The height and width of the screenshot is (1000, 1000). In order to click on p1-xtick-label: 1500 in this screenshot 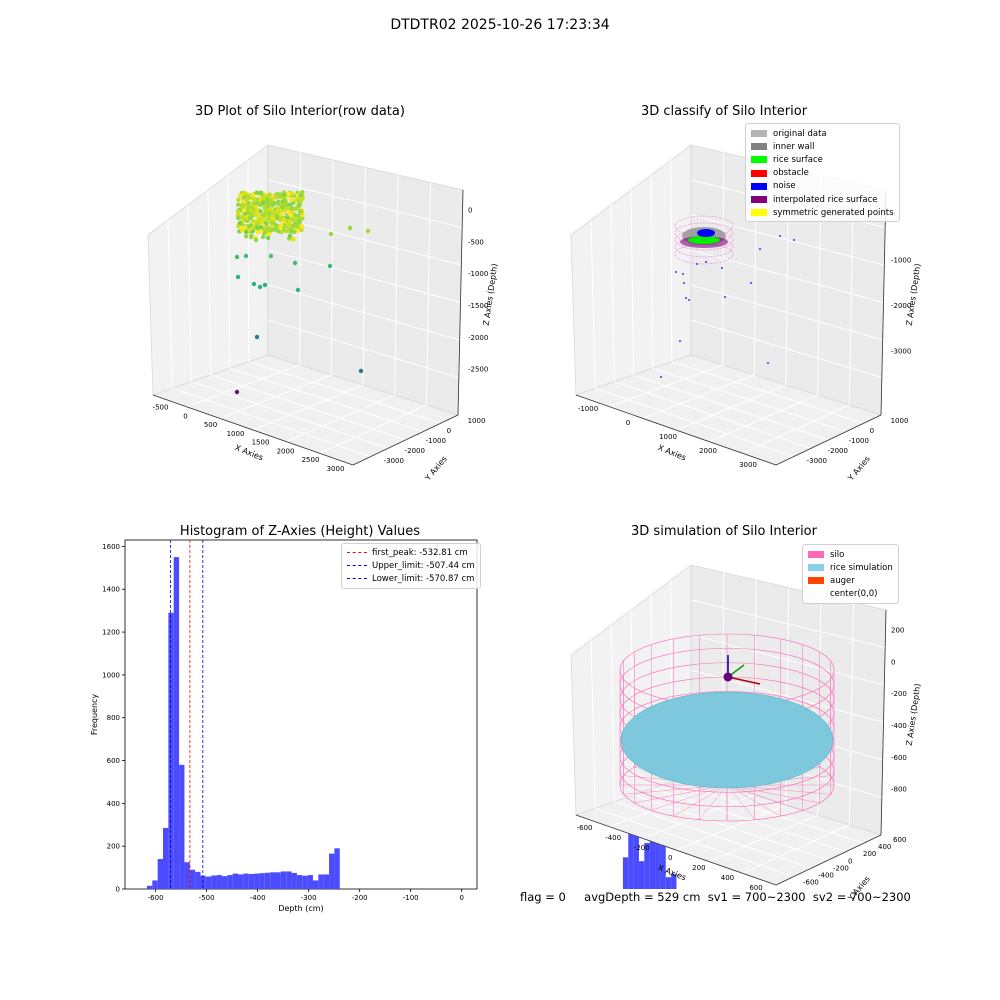, I will do `click(261, 443)`.